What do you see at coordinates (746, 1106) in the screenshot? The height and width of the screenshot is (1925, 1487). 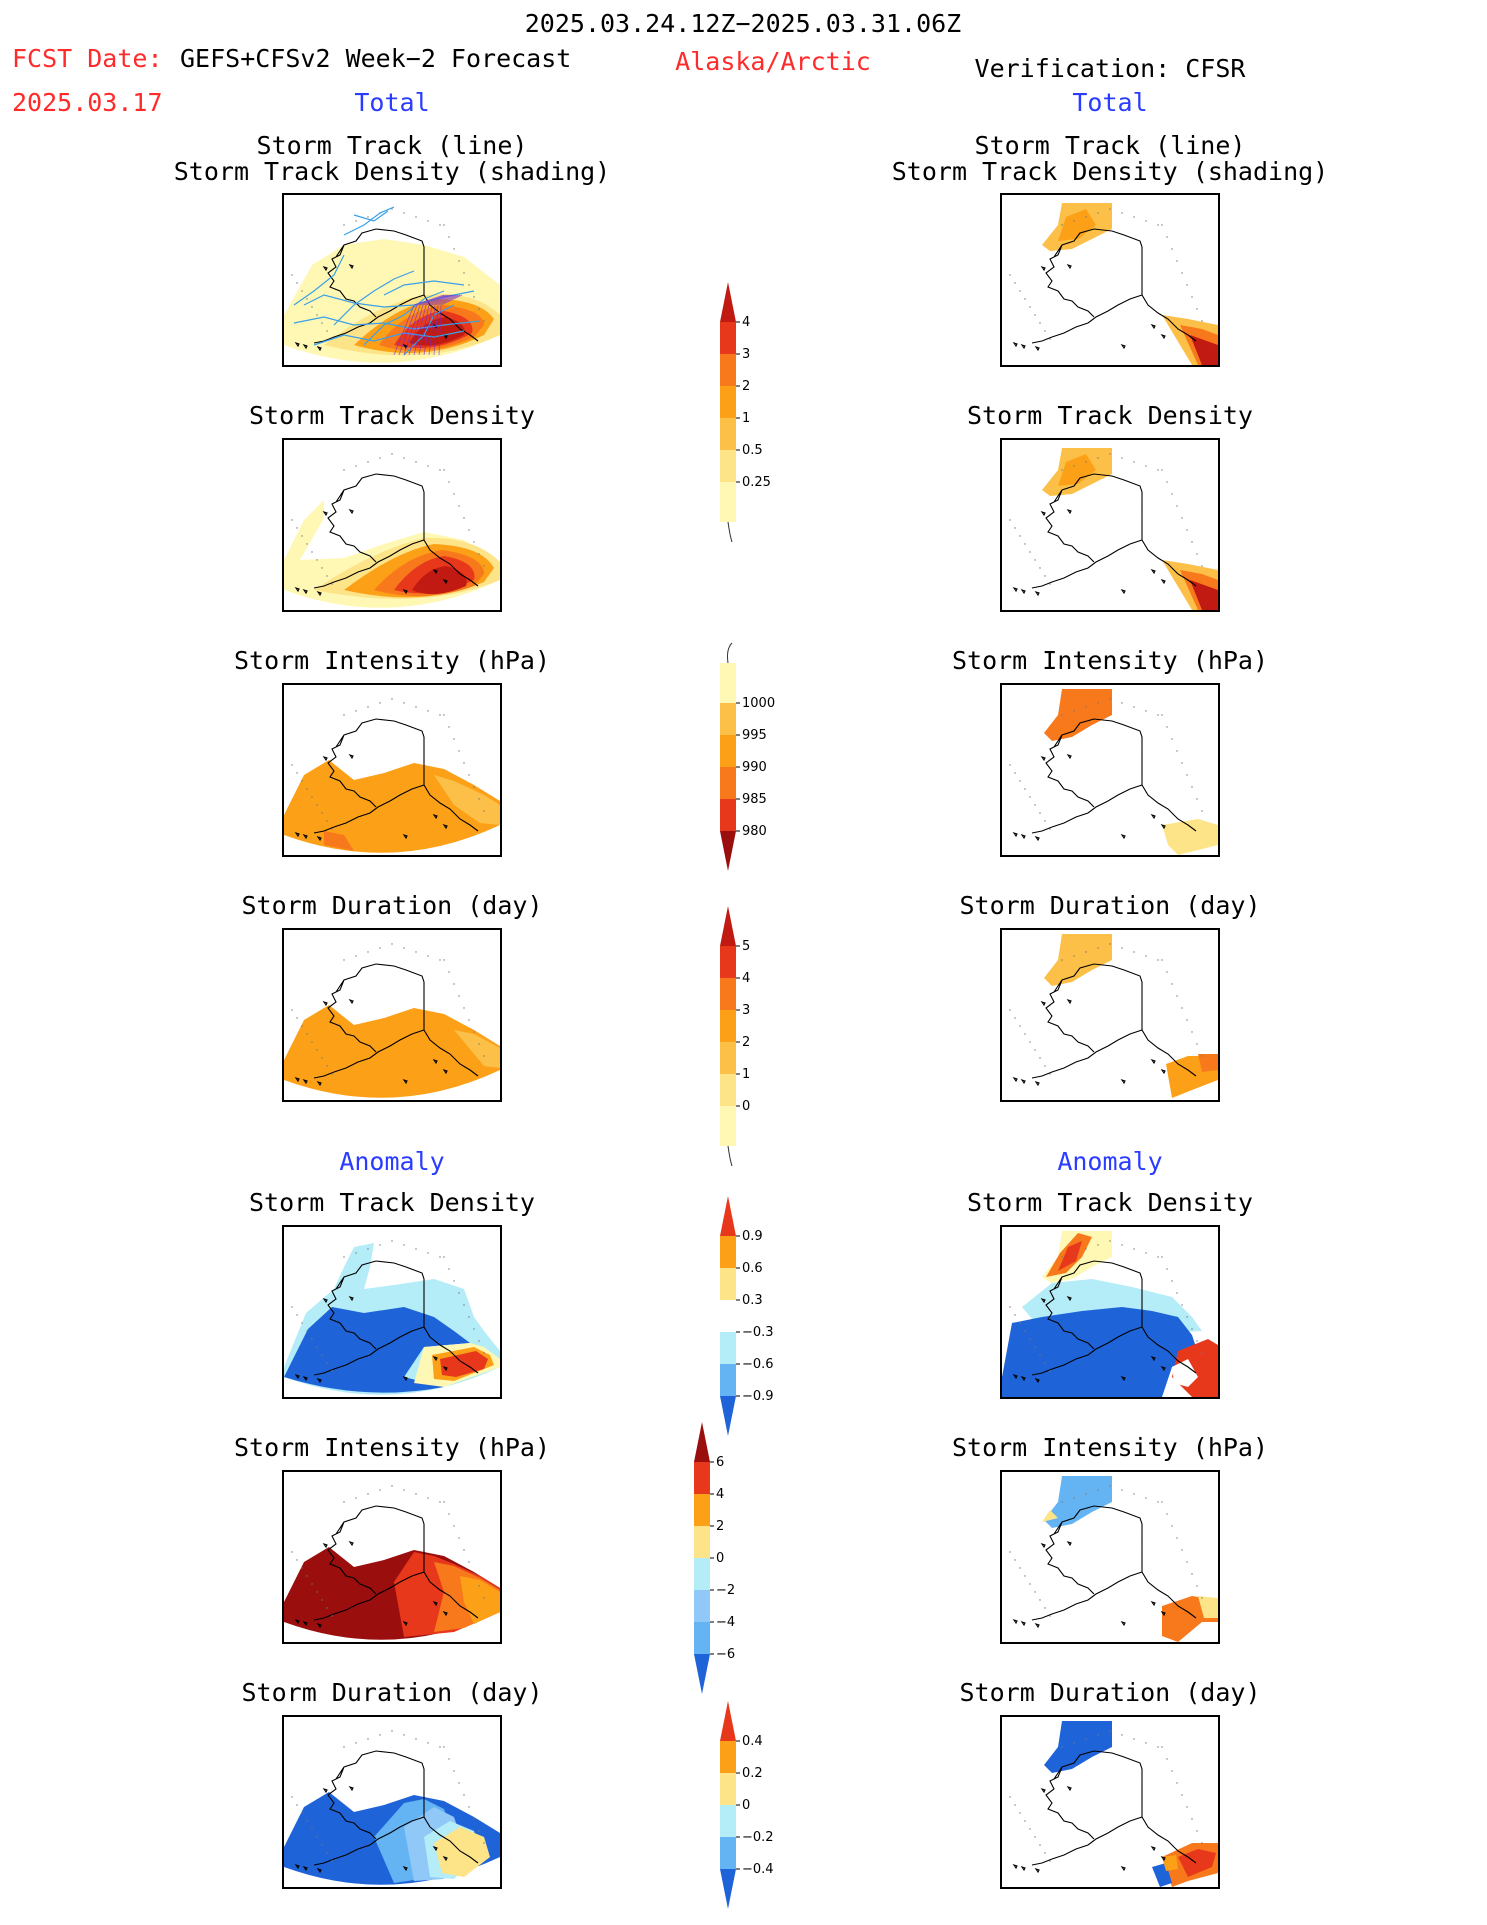 I see `colorbar-tick-label: 0` at bounding box center [746, 1106].